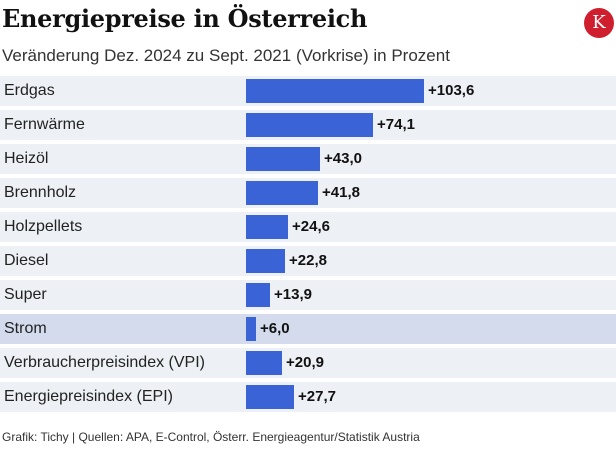  What do you see at coordinates (88, 396) in the screenshot?
I see `category-label: Energiepreisindex (EPI)` at bounding box center [88, 396].